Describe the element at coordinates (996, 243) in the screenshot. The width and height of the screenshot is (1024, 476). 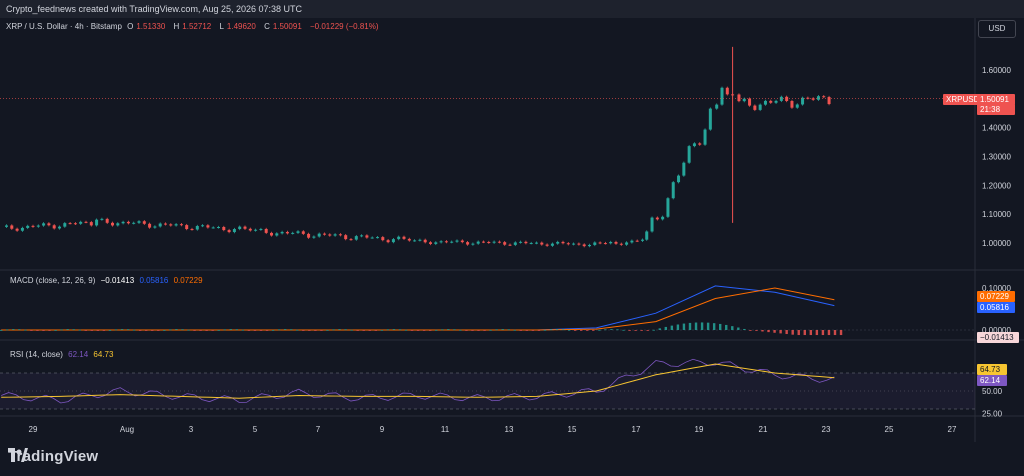
I see `price-axis-tick: 1.00000` at that location.